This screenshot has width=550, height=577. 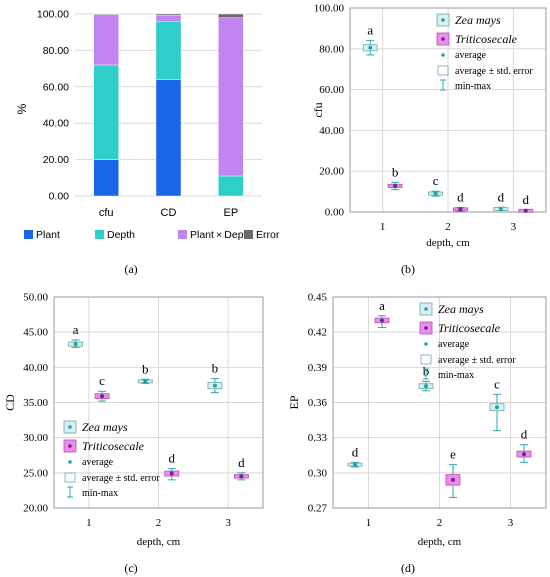 I want to click on panel-label-a: (a), so click(x=130, y=269).